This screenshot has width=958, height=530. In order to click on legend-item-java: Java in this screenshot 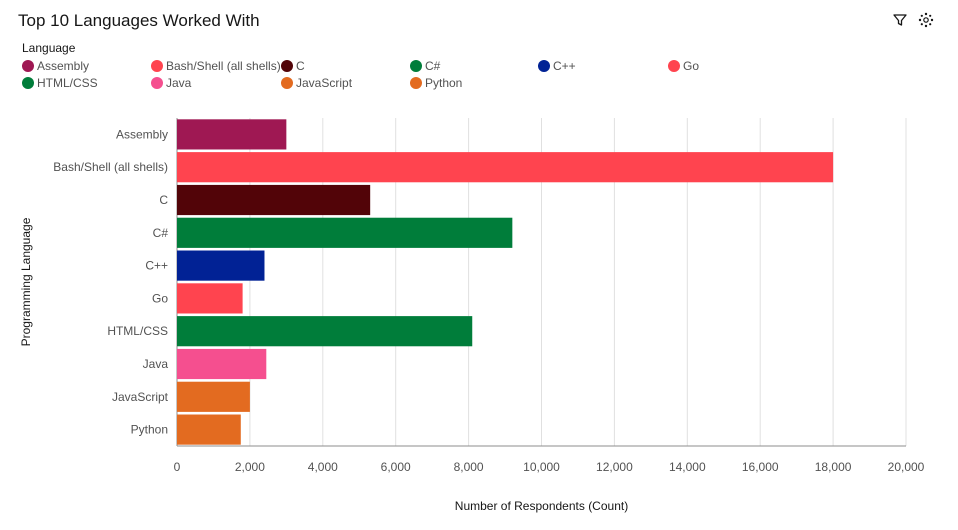, I will do `click(171, 83)`.